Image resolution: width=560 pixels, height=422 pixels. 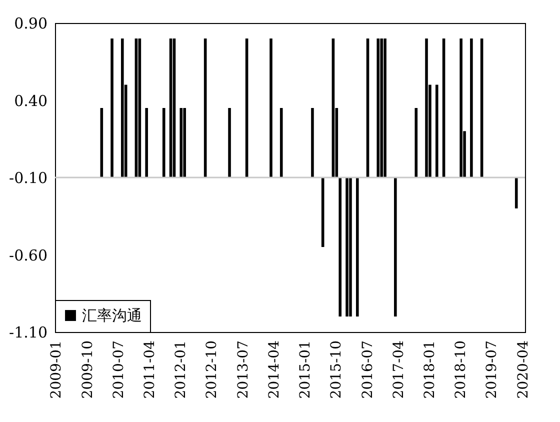 What do you see at coordinates (112, 315) in the screenshot?
I see `legend-label: 汇率沟通` at bounding box center [112, 315].